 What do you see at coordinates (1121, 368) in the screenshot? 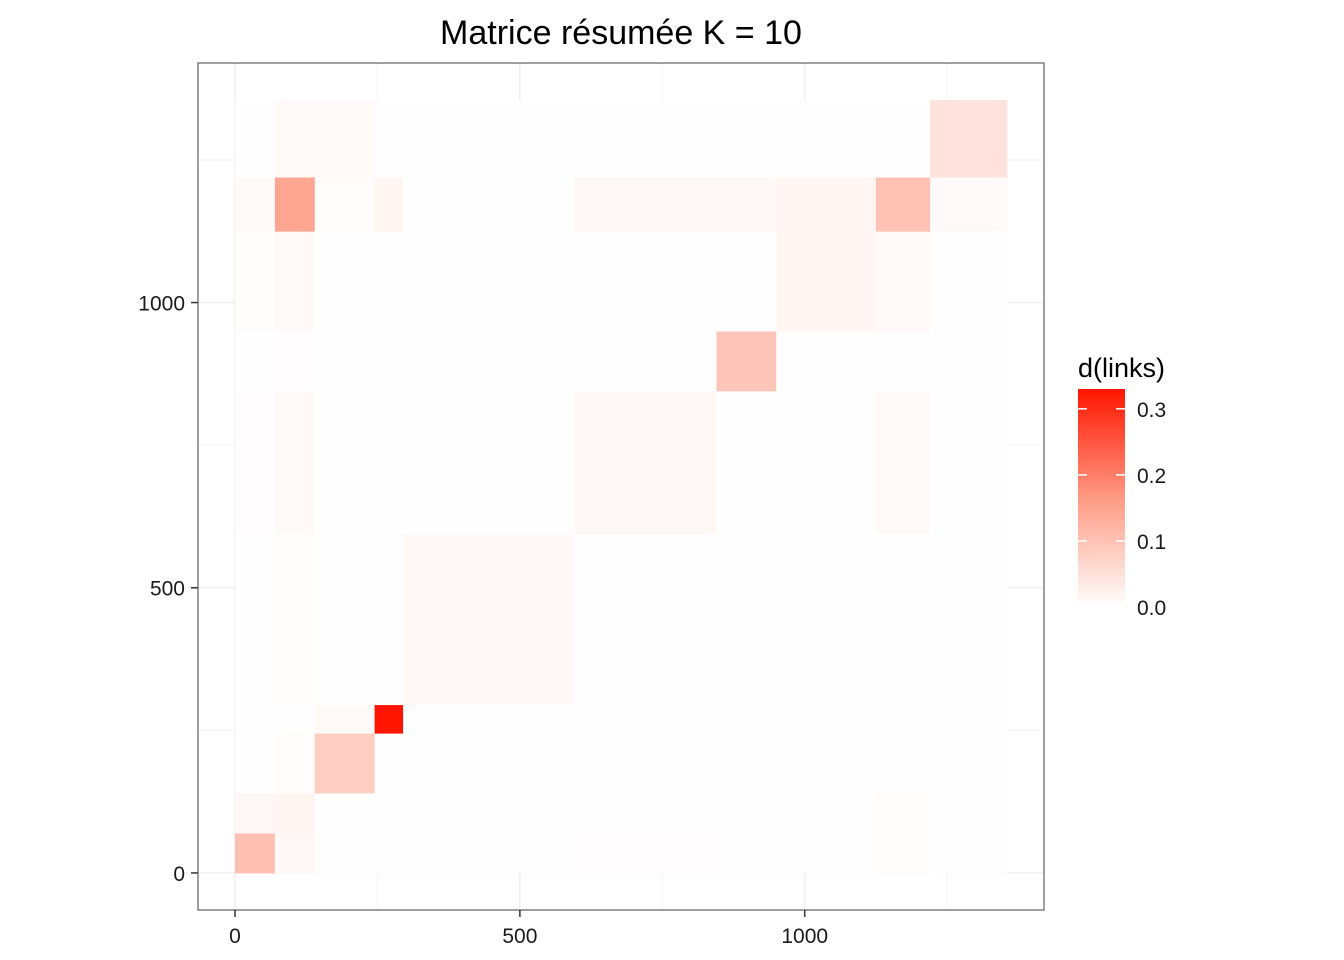
I see `legend-title: d(links)` at bounding box center [1121, 368].